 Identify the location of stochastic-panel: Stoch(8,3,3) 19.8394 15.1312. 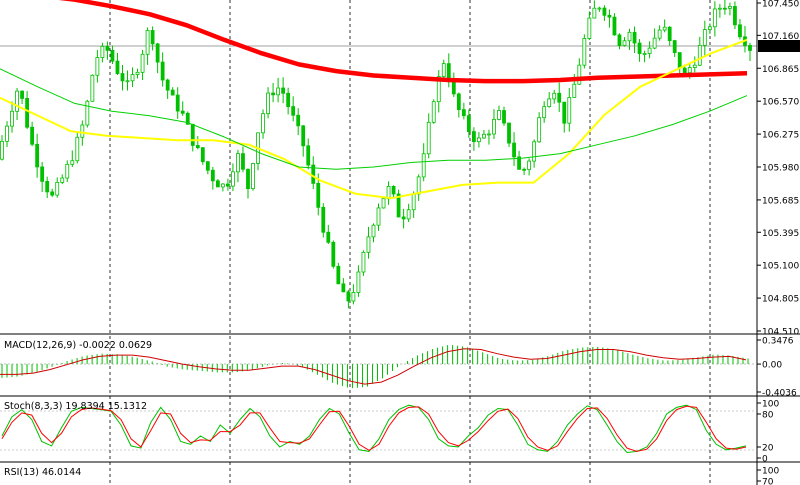
(378, 427).